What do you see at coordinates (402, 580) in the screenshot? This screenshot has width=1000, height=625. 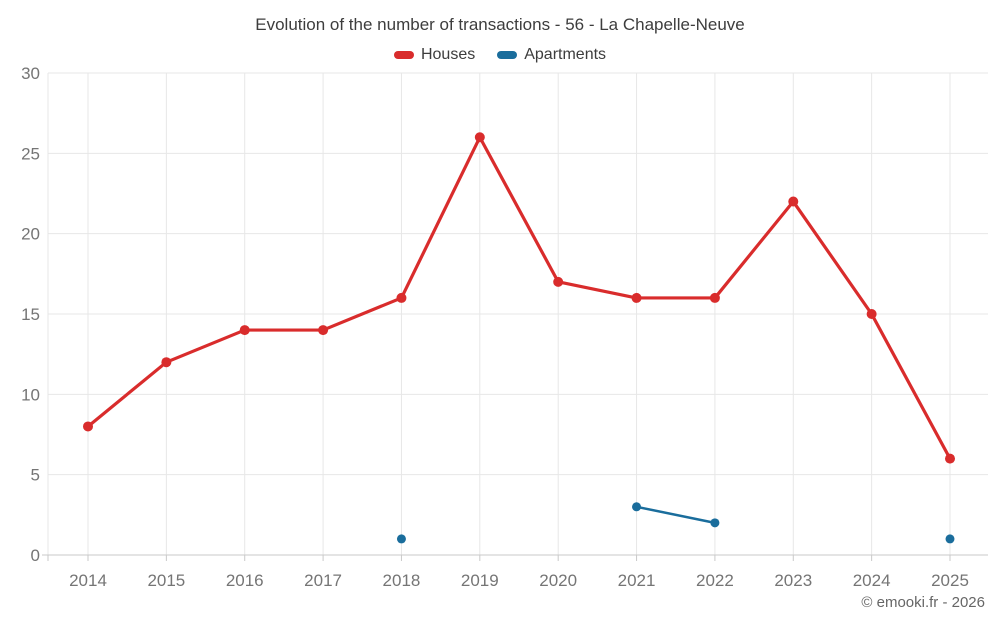 I see `x-axis-label-2018: 2018` at bounding box center [402, 580].